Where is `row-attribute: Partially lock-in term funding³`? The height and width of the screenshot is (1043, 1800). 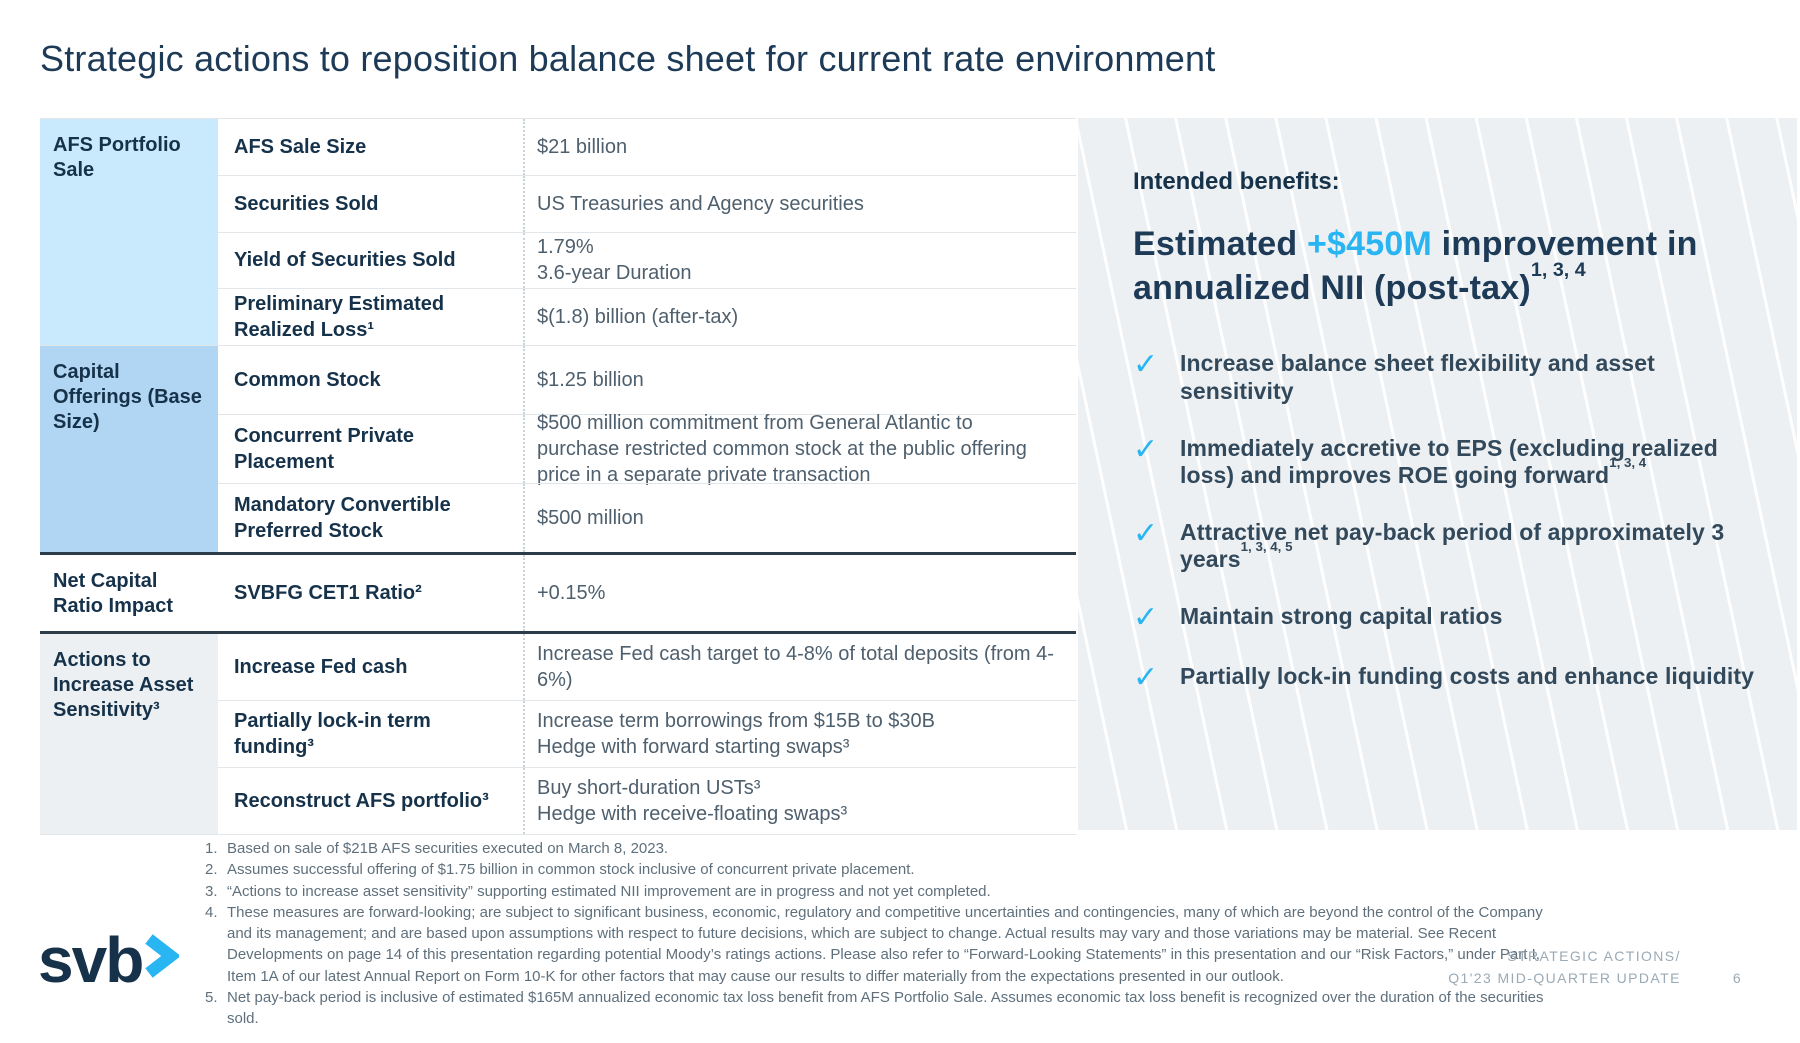 row-attribute: Partially lock-in term funding³ is located at coordinates (332, 734).